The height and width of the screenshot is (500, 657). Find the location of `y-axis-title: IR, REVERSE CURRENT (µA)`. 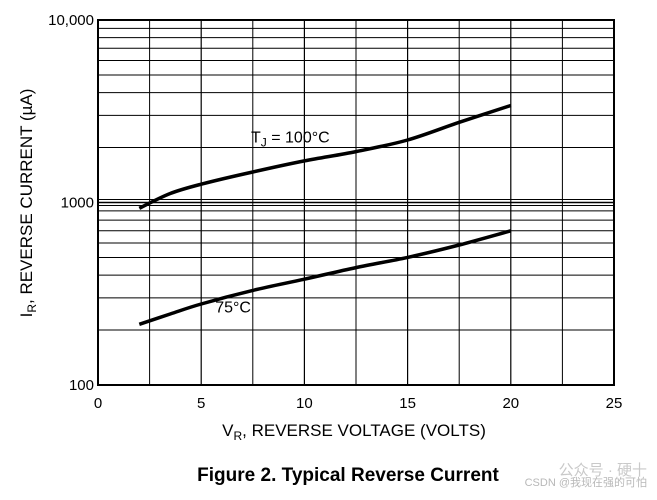

y-axis-title: IR, REVERSE CURRENT (µA) is located at coordinates (28, 203).